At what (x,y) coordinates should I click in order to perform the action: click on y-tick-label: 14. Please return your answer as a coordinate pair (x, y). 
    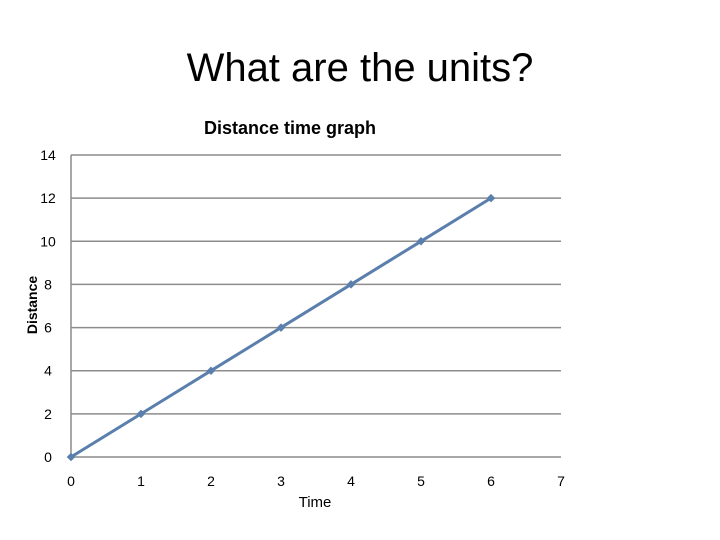
    Looking at the image, I should click on (48, 155).